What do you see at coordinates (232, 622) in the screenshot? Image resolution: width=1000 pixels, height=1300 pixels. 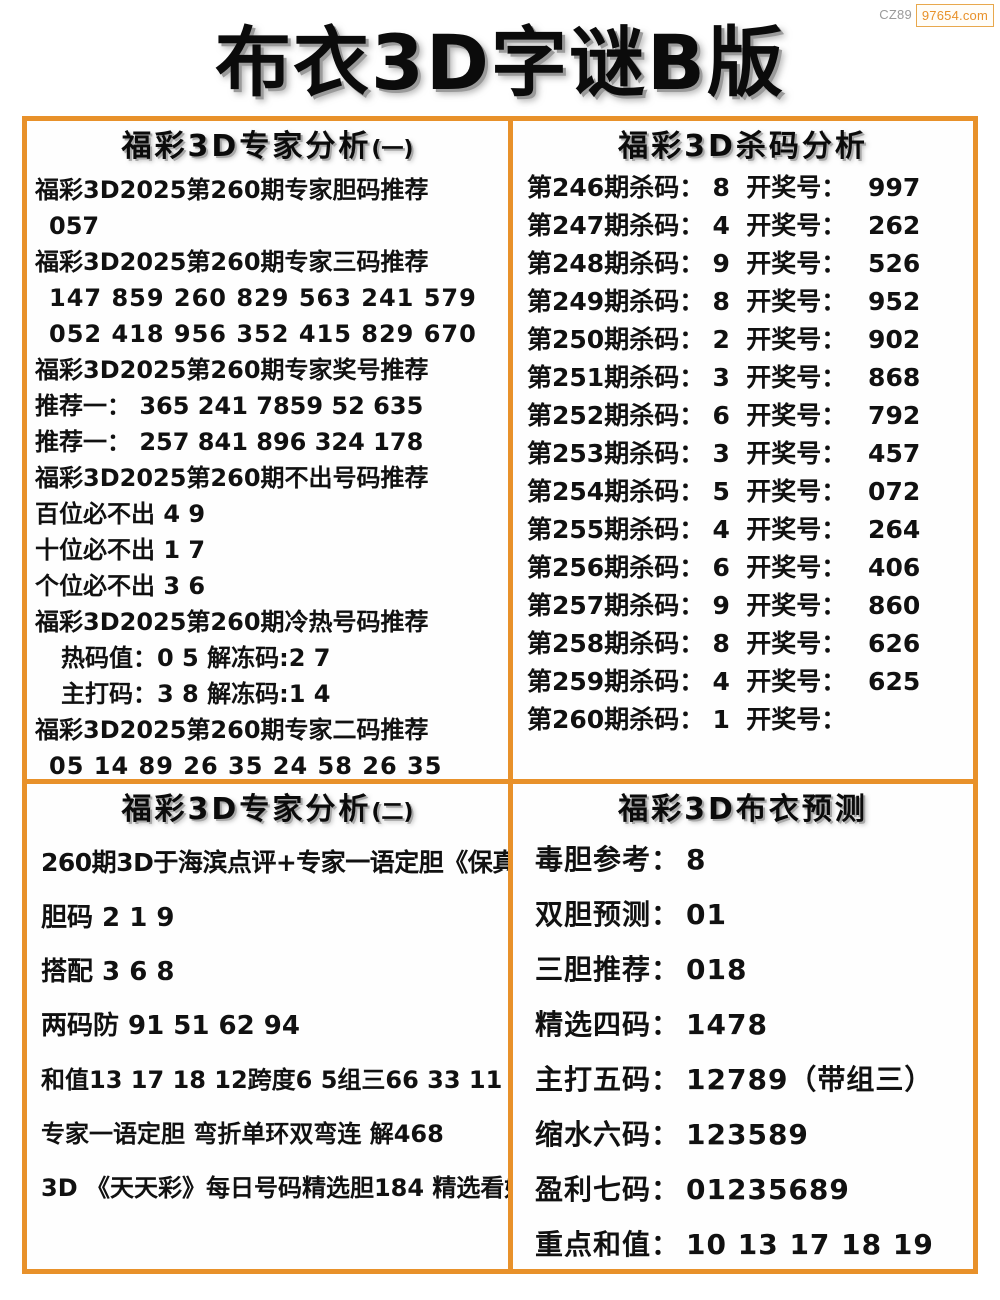 I see `expert-one-line: 福彩3D2025第260期冷热号码推荐` at bounding box center [232, 622].